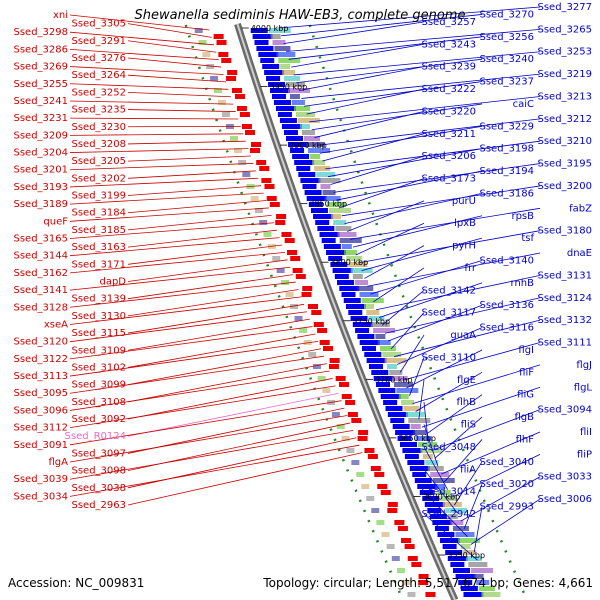 The image size is (600, 600). Describe the element at coordinates (564, 298) in the screenshot. I see `right-gene-label: Ssed_3124` at that location.